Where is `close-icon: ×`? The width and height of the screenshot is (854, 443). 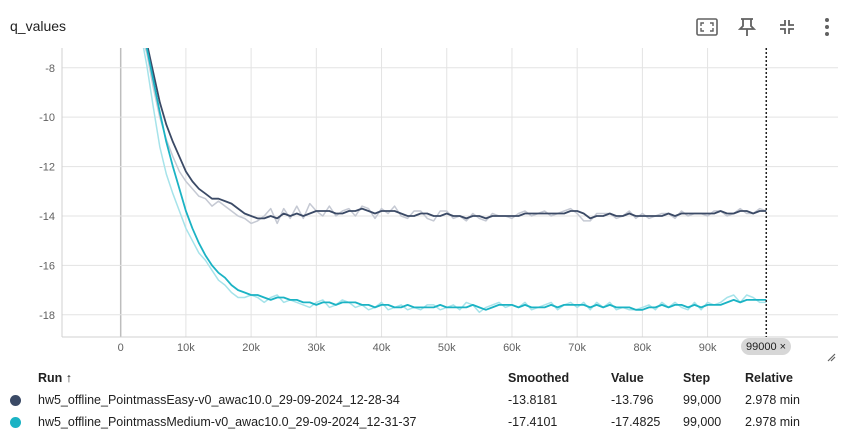
close-icon: × is located at coordinates (783, 346).